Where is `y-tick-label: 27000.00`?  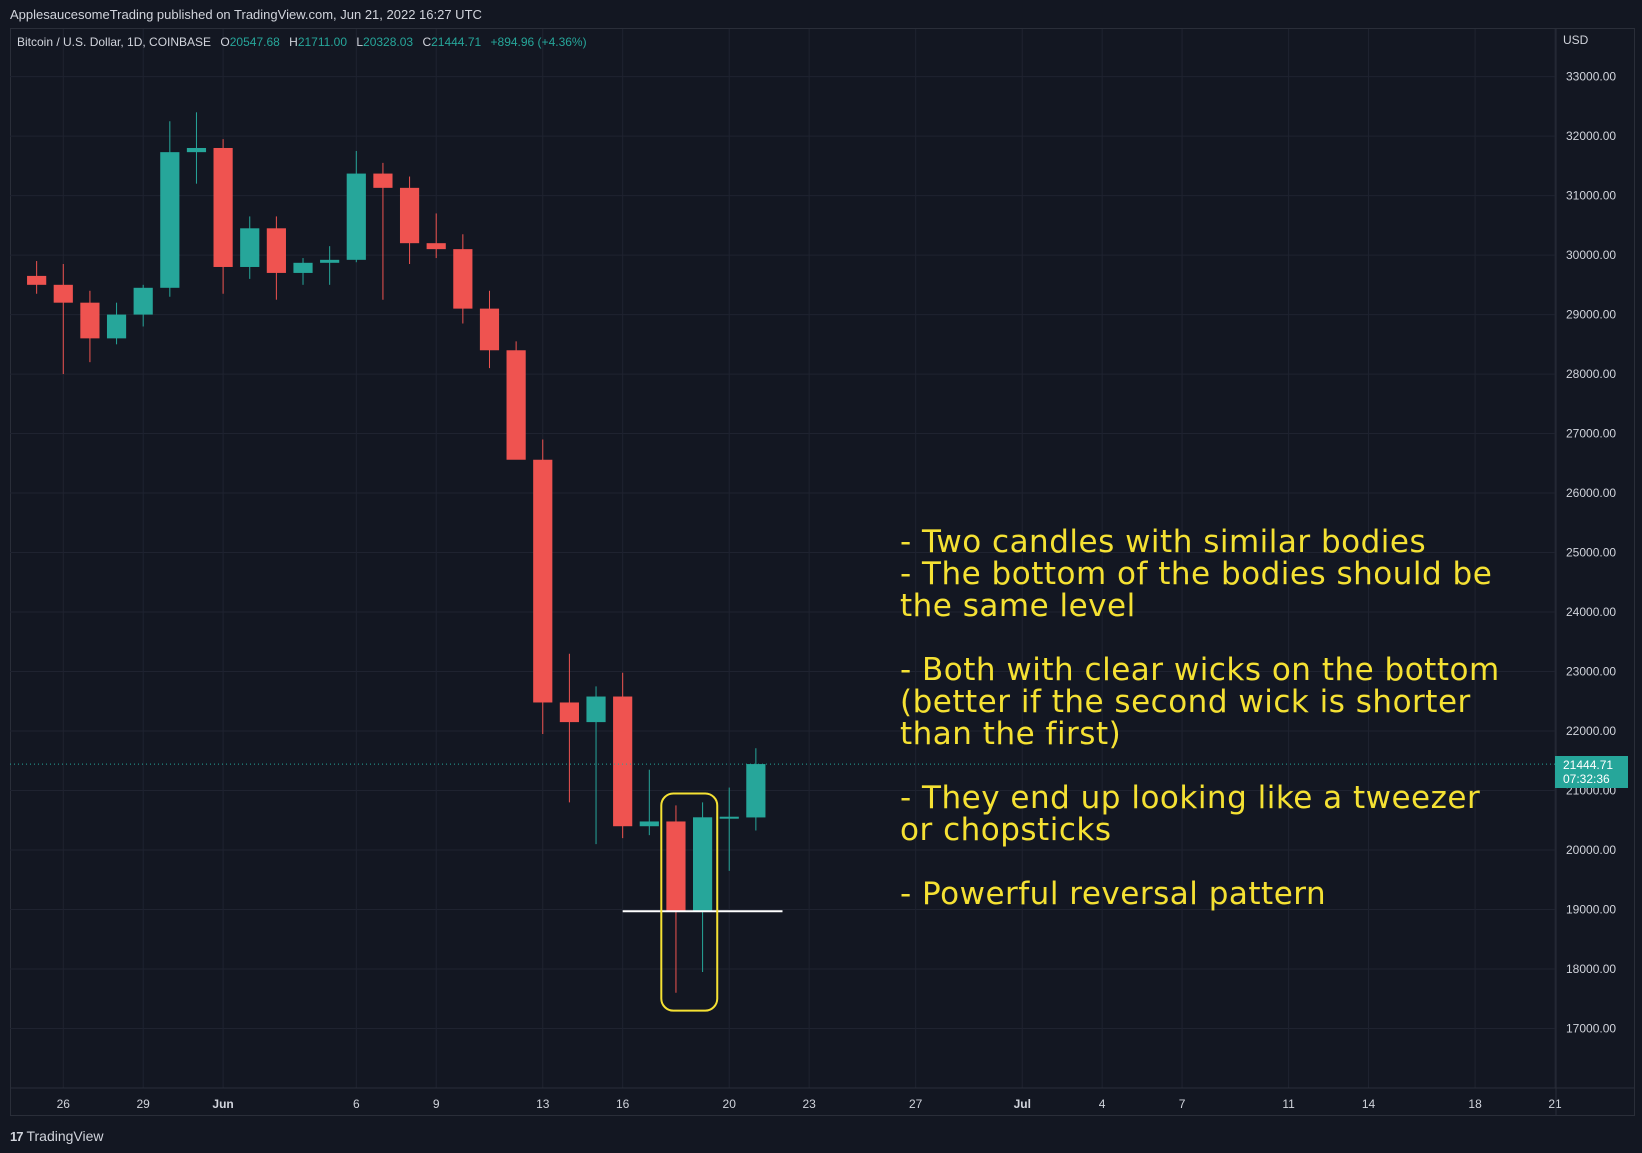
y-tick-label: 27000.00 is located at coordinates (1591, 434).